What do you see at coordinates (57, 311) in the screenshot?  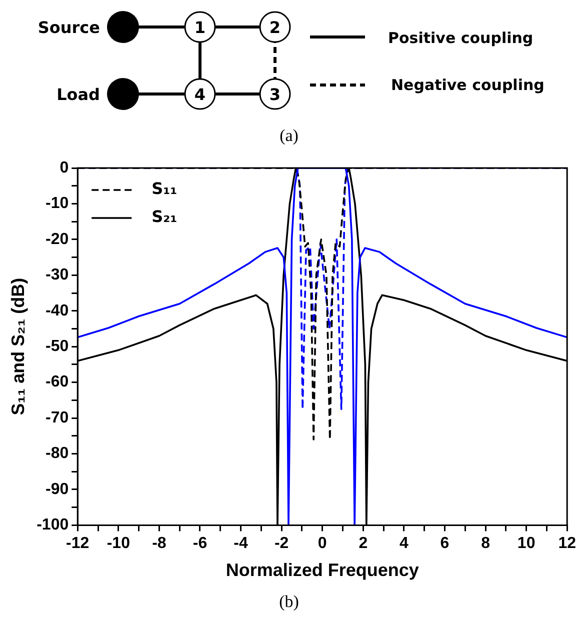 I see `y-tick-label: -40` at bounding box center [57, 311].